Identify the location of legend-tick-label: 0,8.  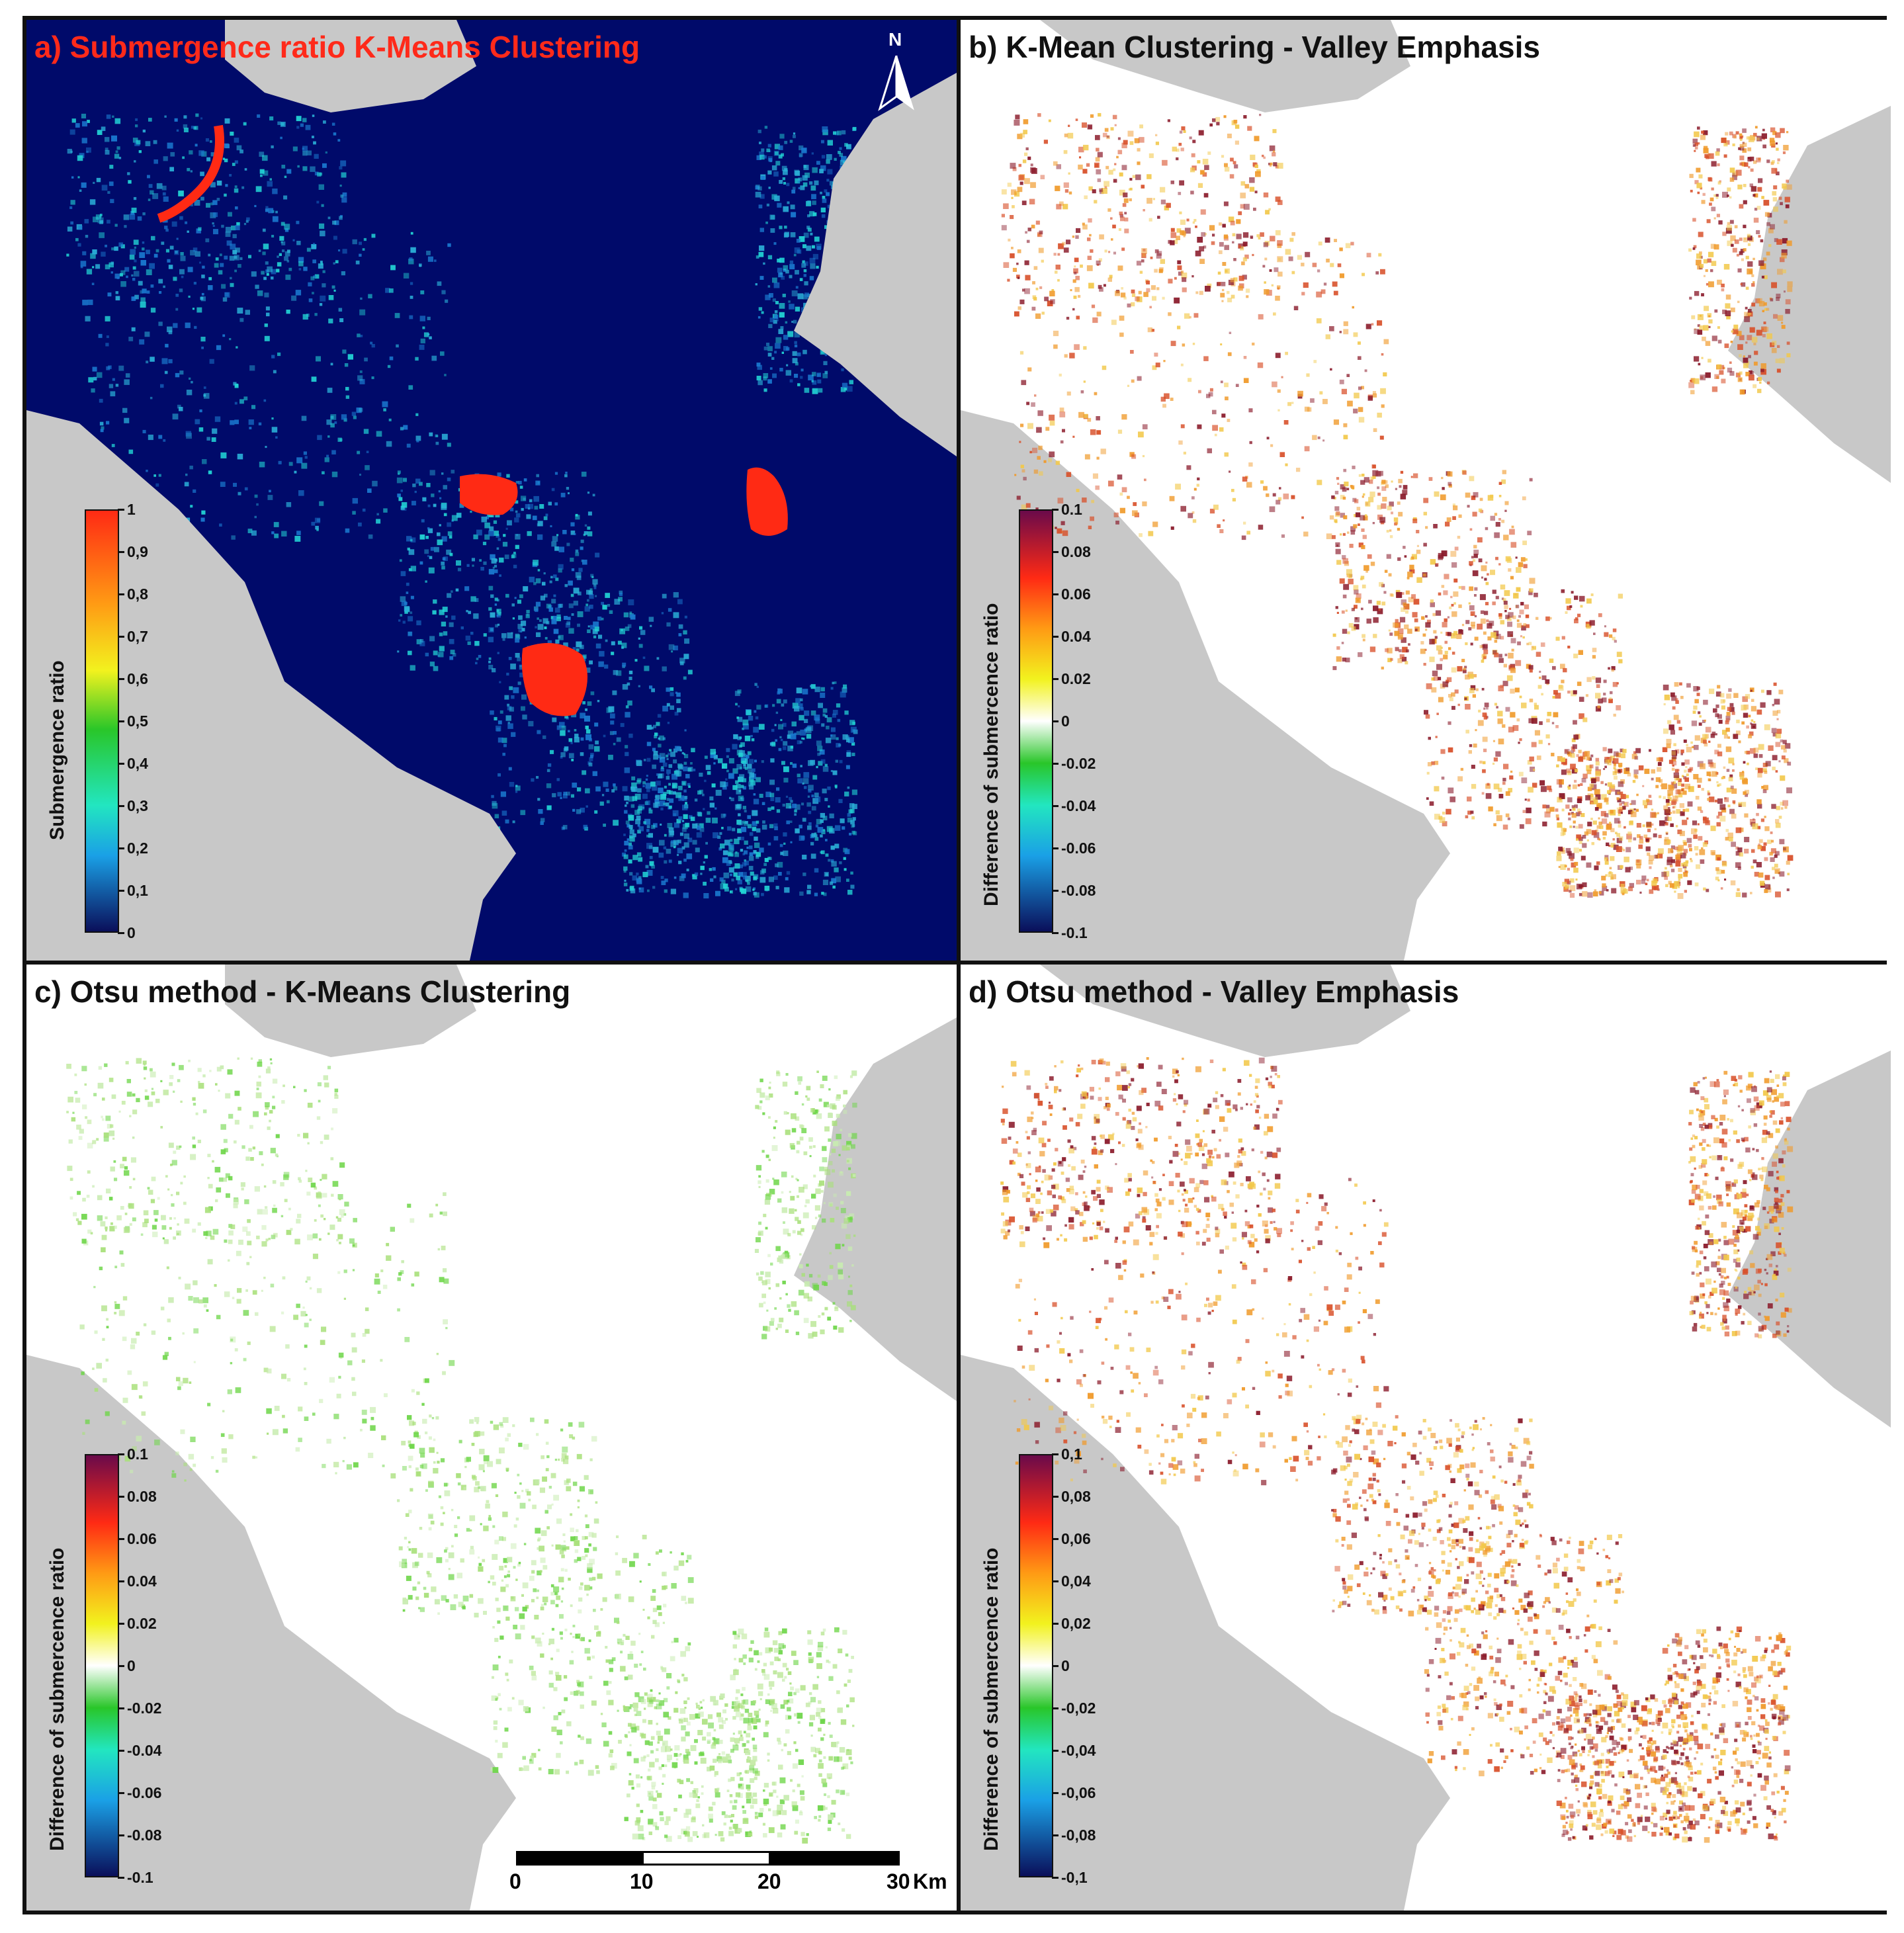
(137, 594).